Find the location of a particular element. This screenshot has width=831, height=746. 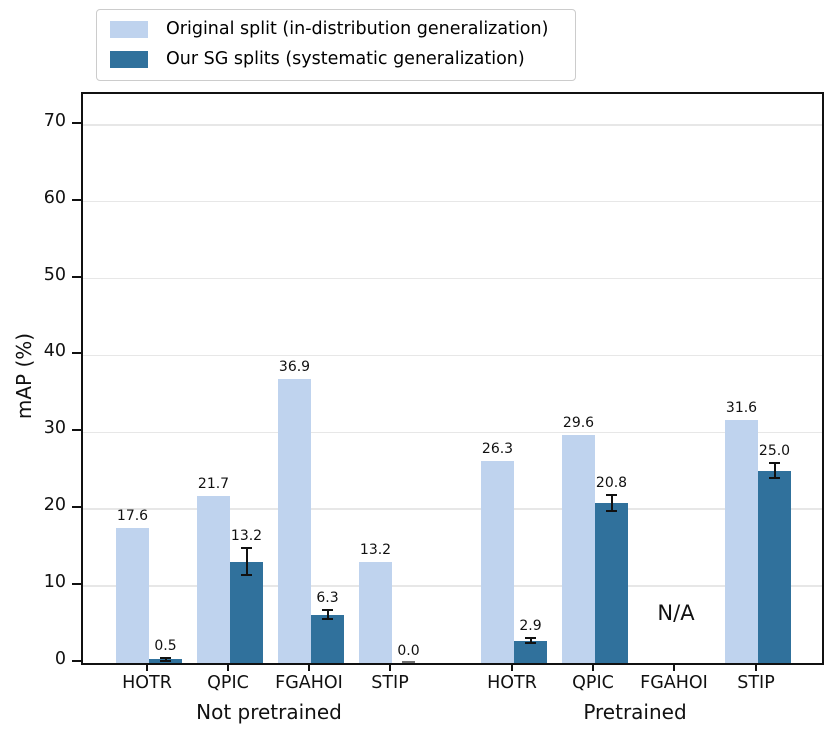

y-tick-label-60: 60 is located at coordinates (54, 197).